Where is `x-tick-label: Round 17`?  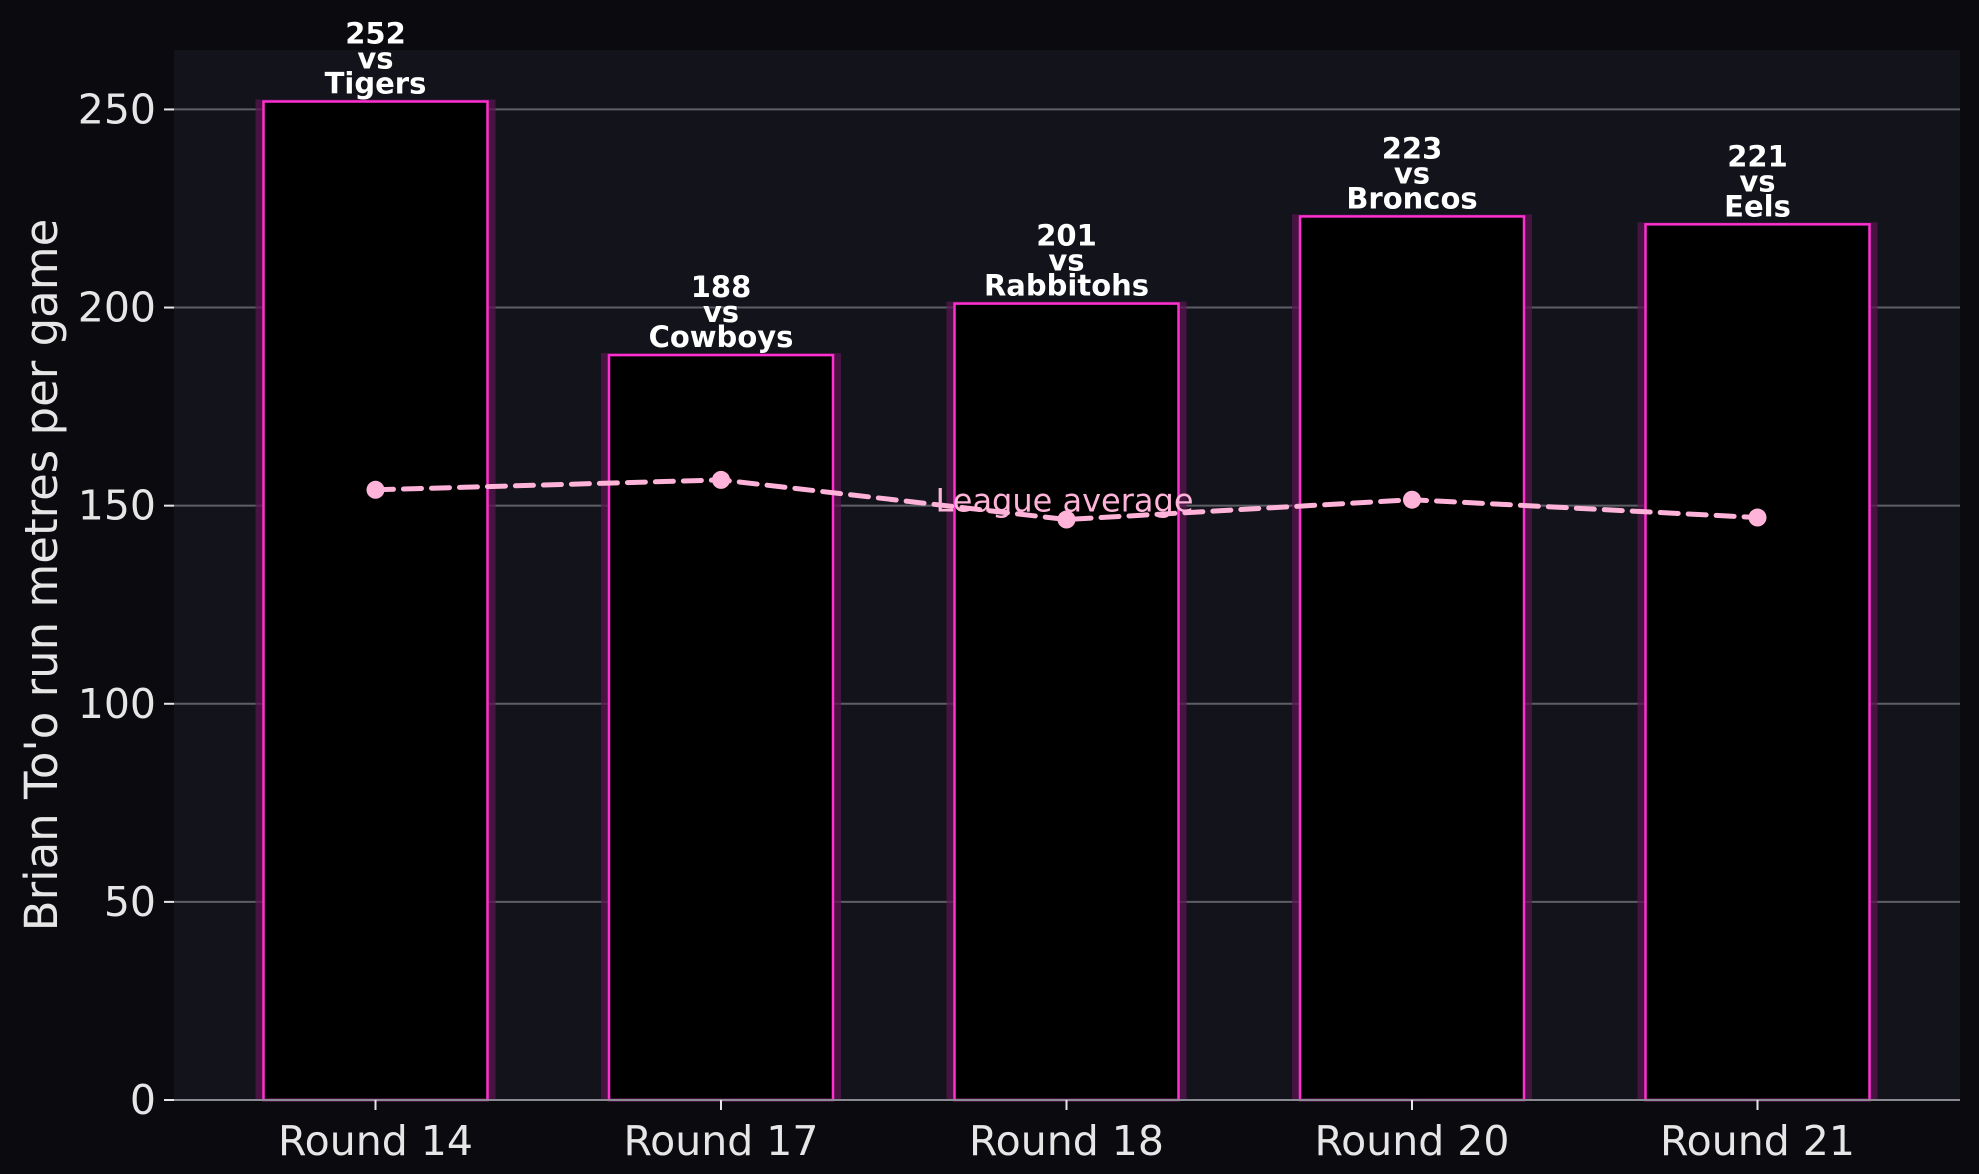 x-tick-label: Round 17 is located at coordinates (721, 1141).